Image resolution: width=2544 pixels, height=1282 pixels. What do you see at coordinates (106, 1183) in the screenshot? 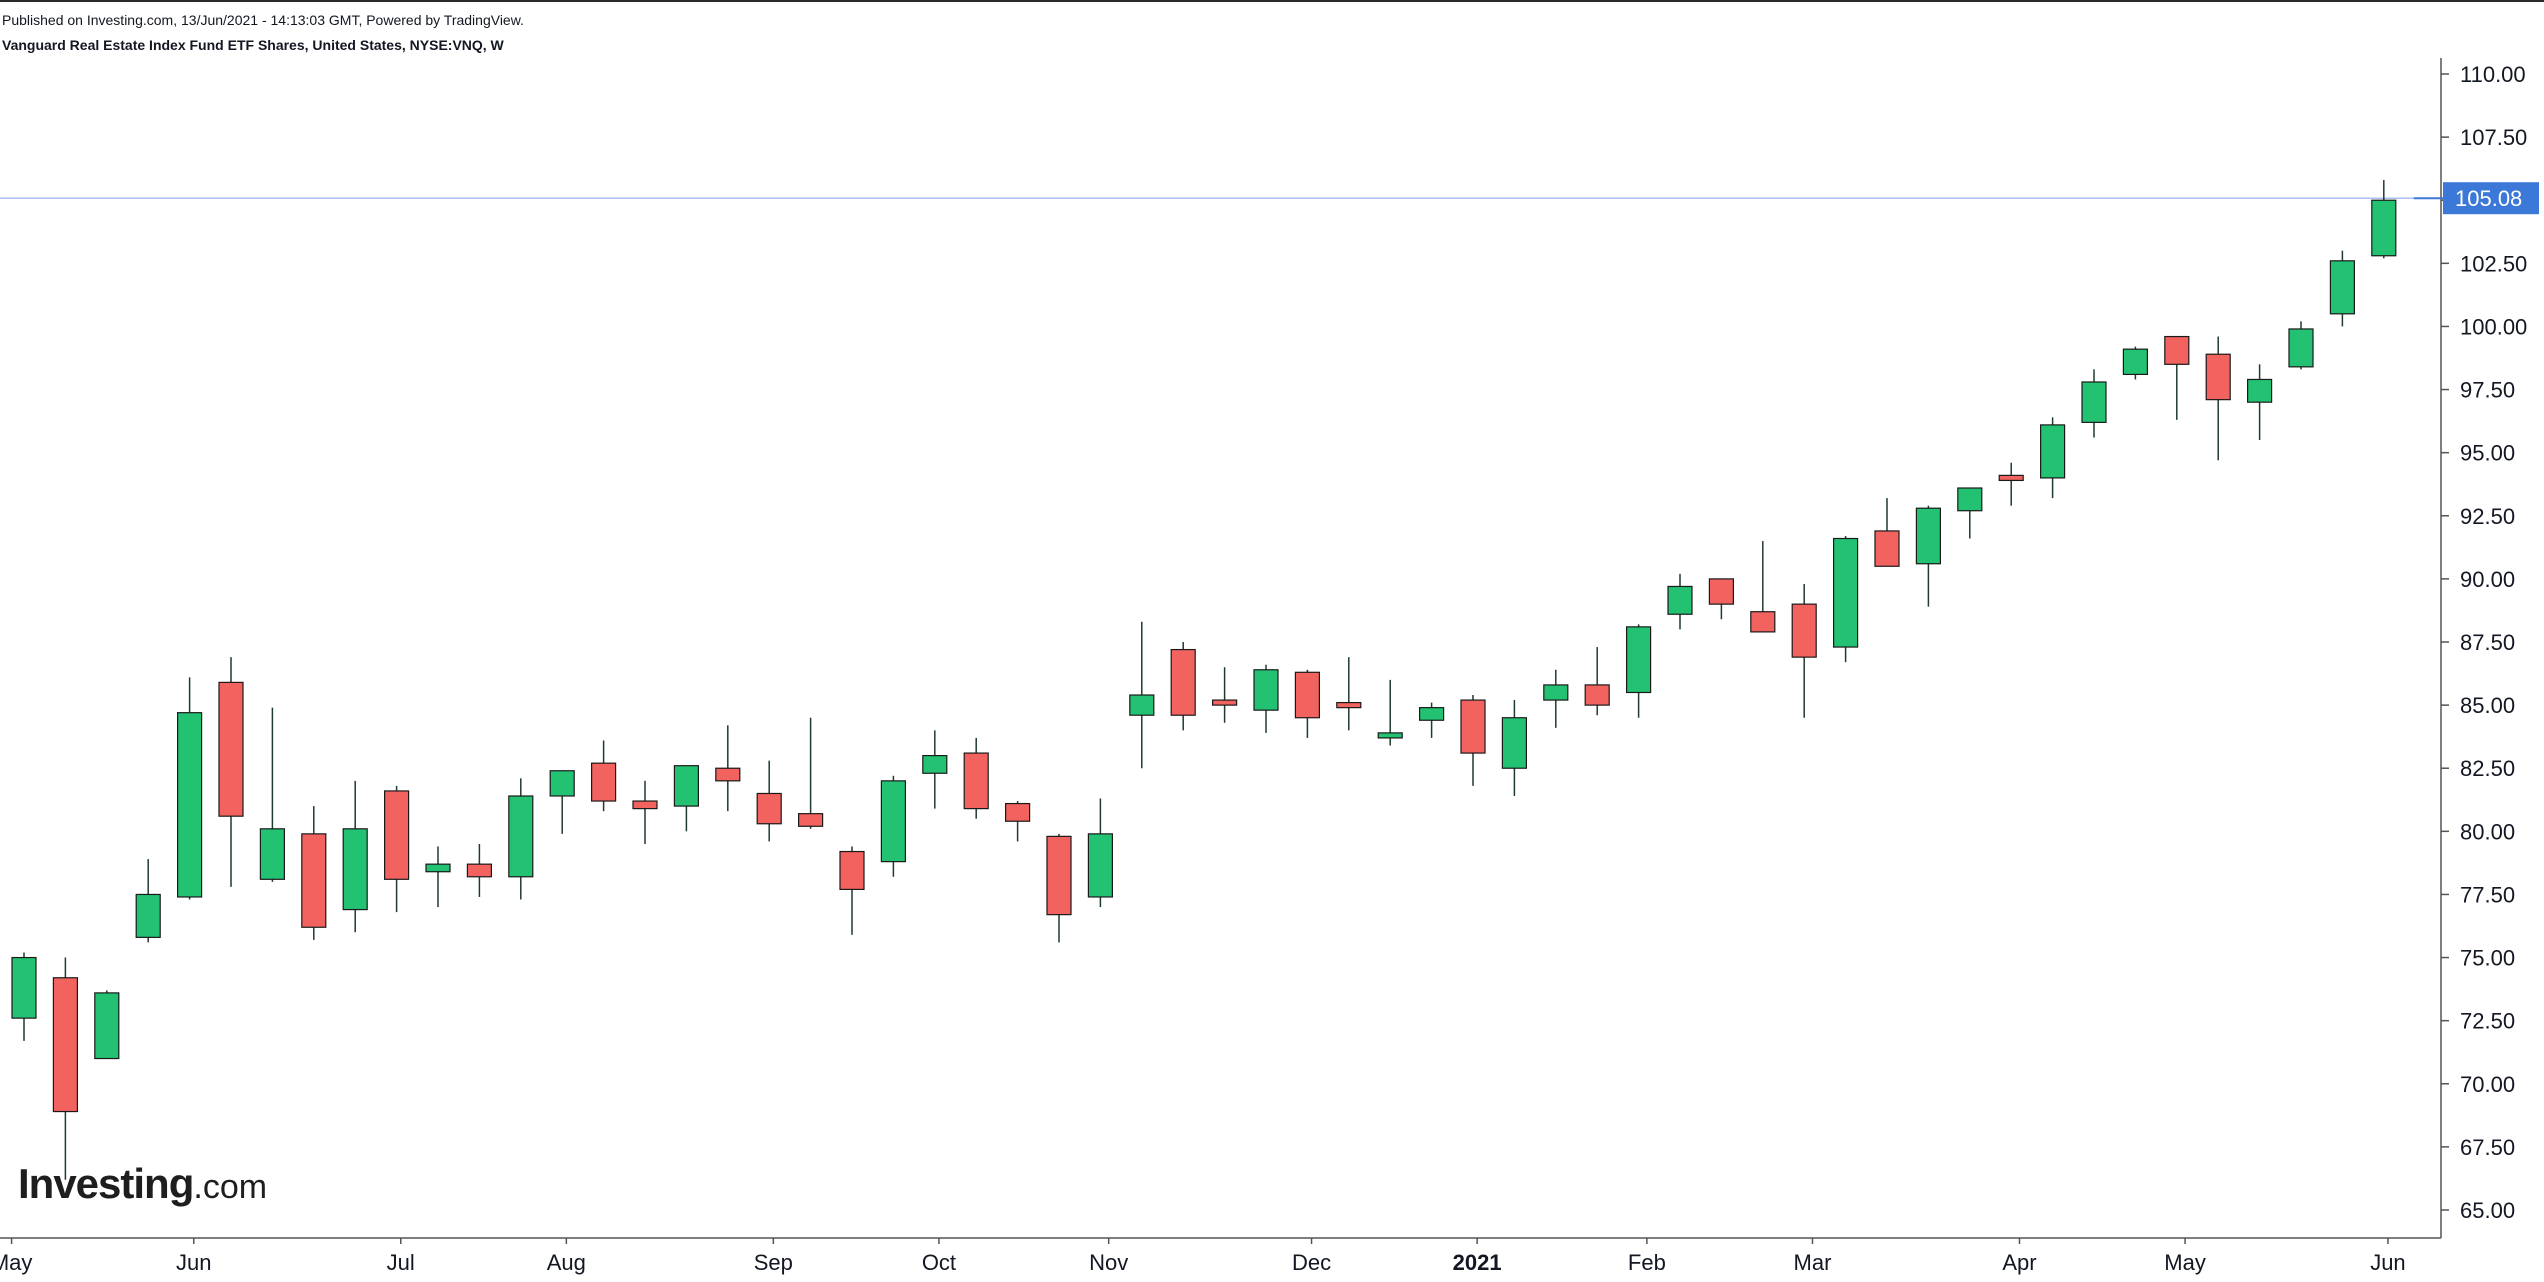
I see `logo-main: Investing` at bounding box center [106, 1183].